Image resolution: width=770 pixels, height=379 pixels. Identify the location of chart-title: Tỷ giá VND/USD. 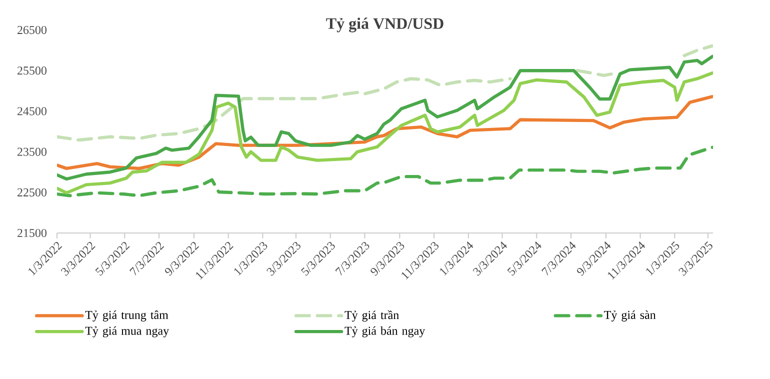
(385, 25).